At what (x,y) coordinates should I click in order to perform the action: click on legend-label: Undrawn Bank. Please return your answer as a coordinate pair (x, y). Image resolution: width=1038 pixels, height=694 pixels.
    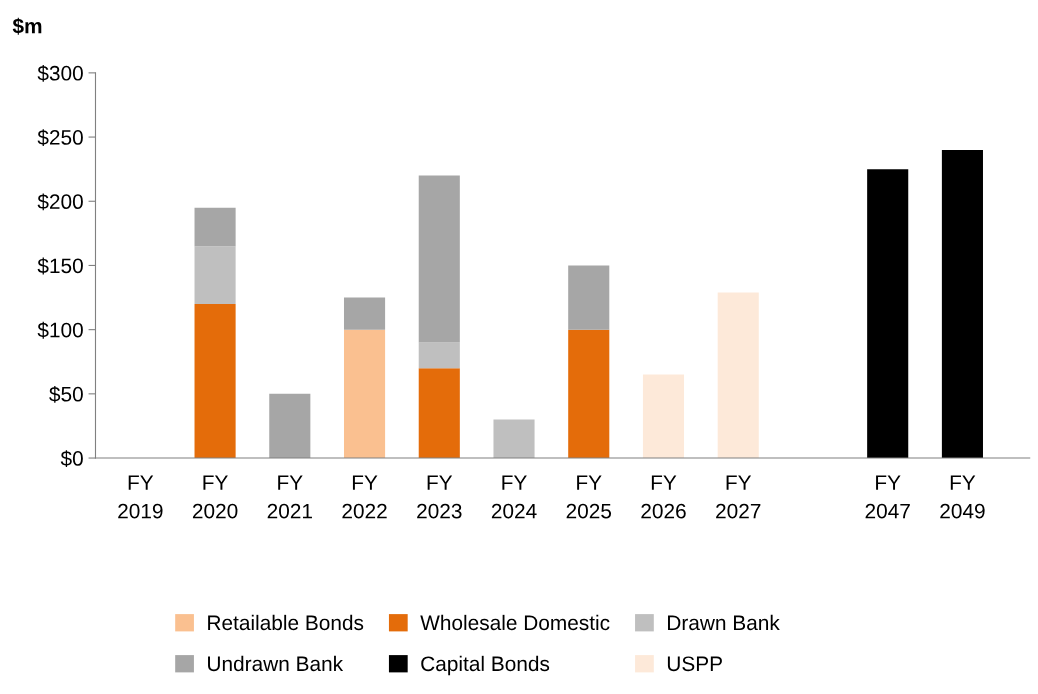
    Looking at the image, I should click on (276, 663).